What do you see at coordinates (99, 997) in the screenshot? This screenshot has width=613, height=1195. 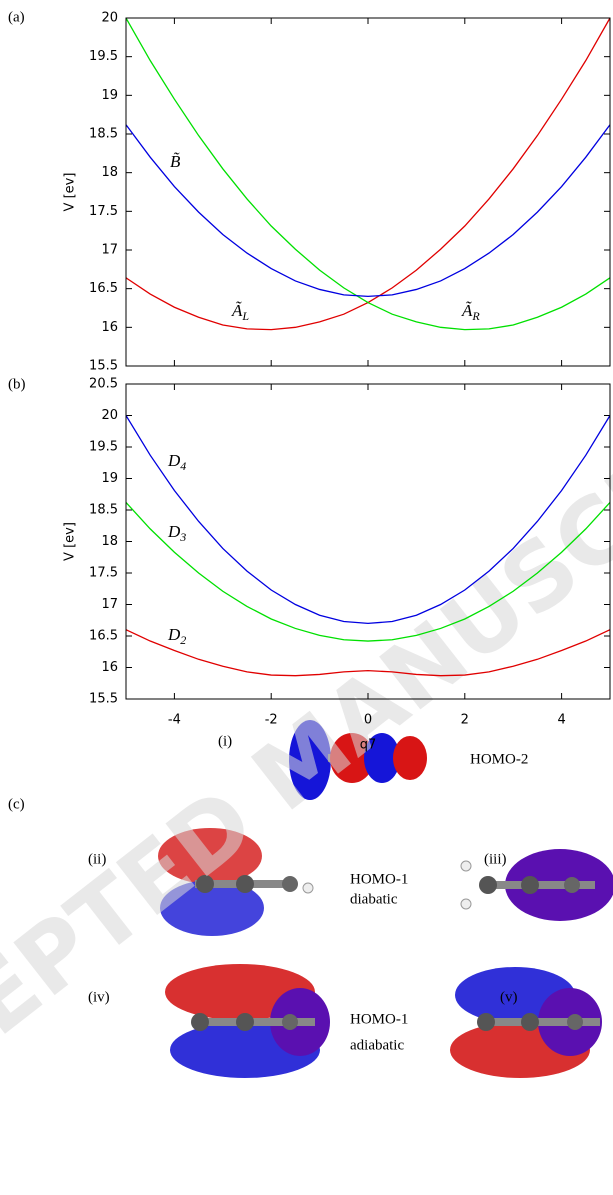 I see `orbital-label: (iv)` at bounding box center [99, 997].